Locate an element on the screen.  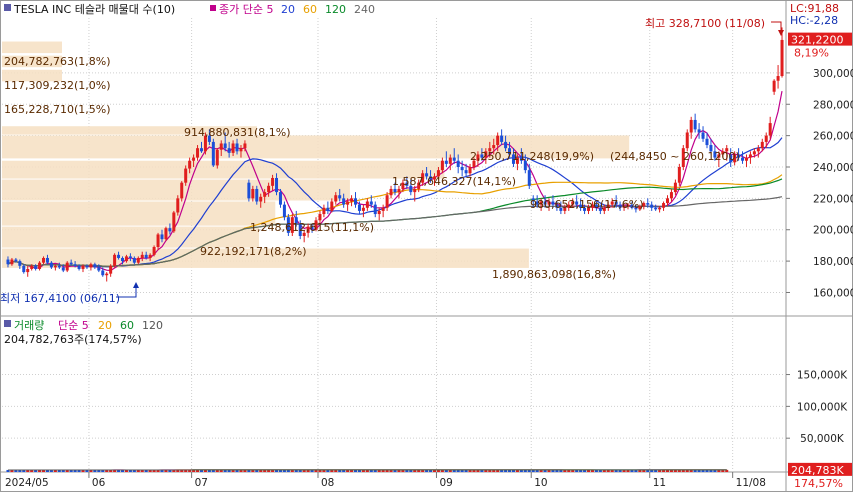
volume-readout: 204,782,763주(174,57%) is located at coordinates (73, 339).